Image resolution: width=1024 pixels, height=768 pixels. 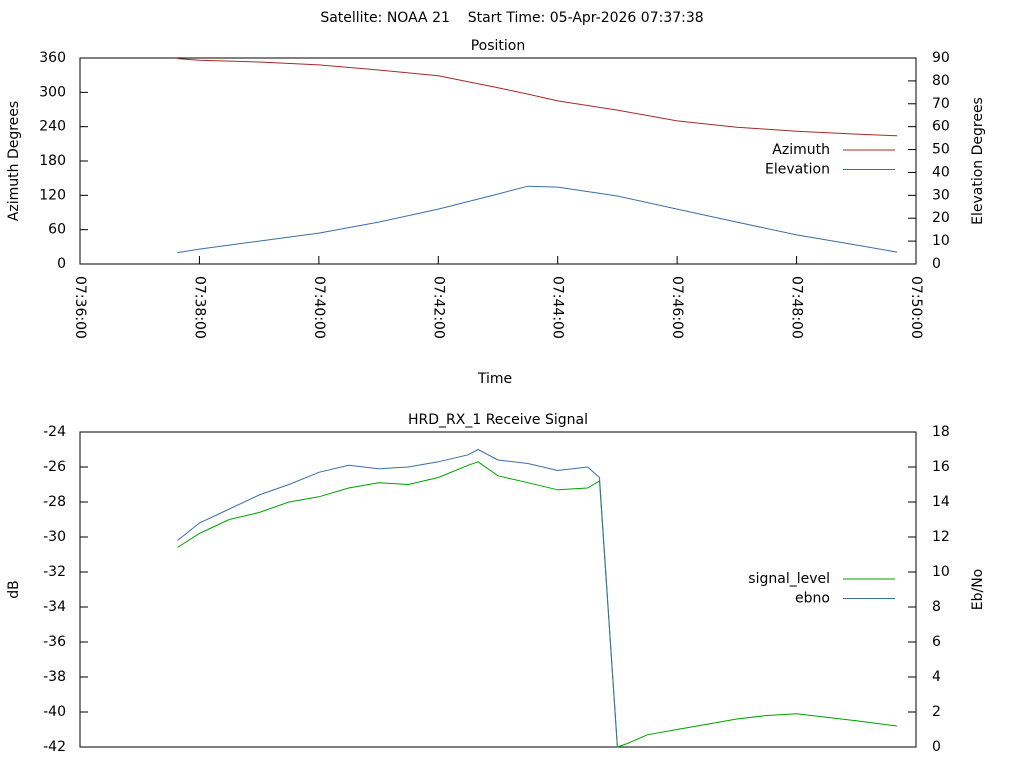 What do you see at coordinates (941, 218) in the screenshot?
I see `y2-tick-label: 20` at bounding box center [941, 218].